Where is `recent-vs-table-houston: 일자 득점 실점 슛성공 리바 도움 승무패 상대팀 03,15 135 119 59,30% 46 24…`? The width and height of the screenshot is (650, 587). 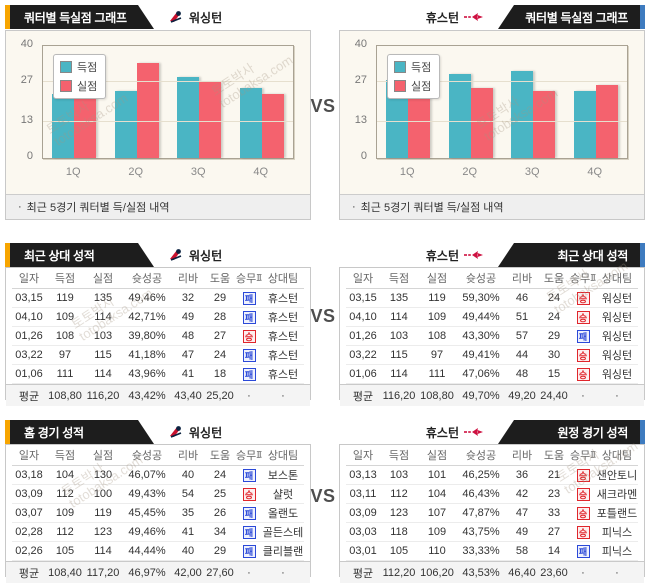
recent-vs-table-houston: 일자 득점 실점 슛성공 리바 도움 승무패 상대팀 03,15 135 119 59,30% 46 24… is located at coordinates (492, 336).